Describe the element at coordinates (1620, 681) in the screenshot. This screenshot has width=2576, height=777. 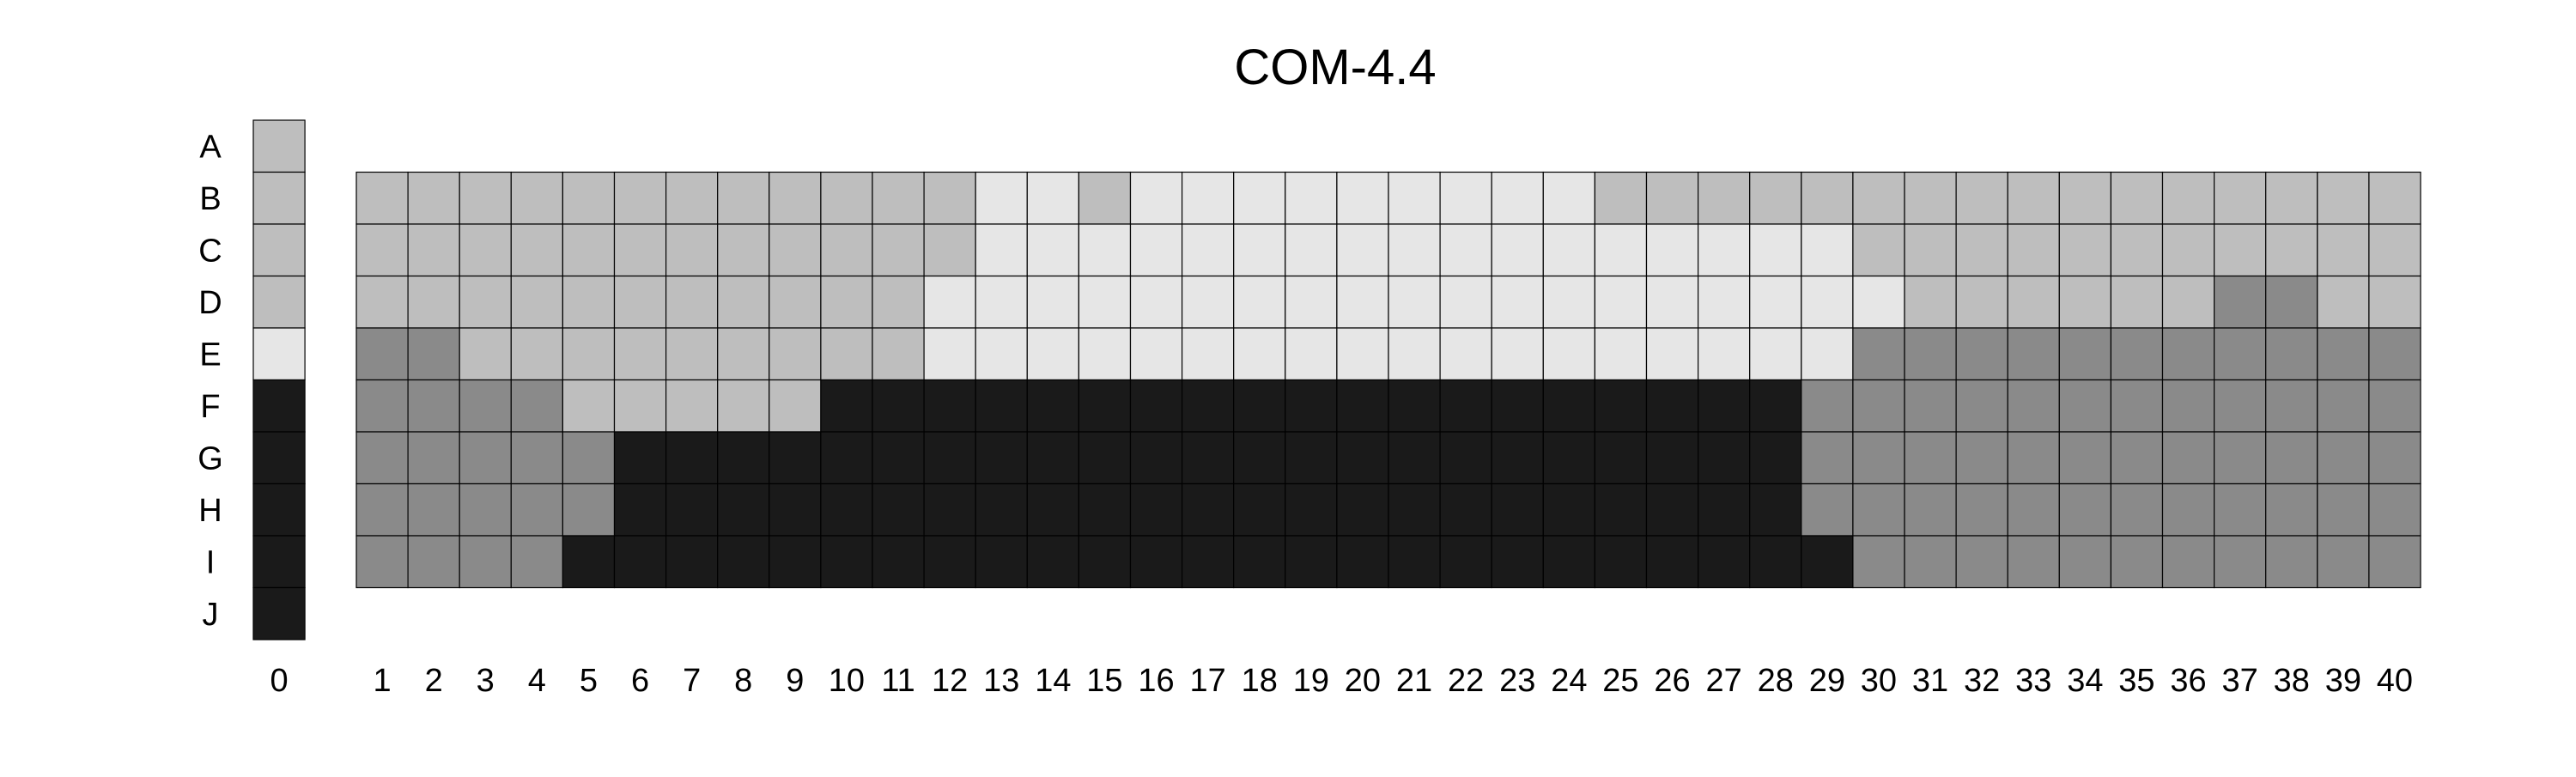
I see `column-label: 25` at that location.